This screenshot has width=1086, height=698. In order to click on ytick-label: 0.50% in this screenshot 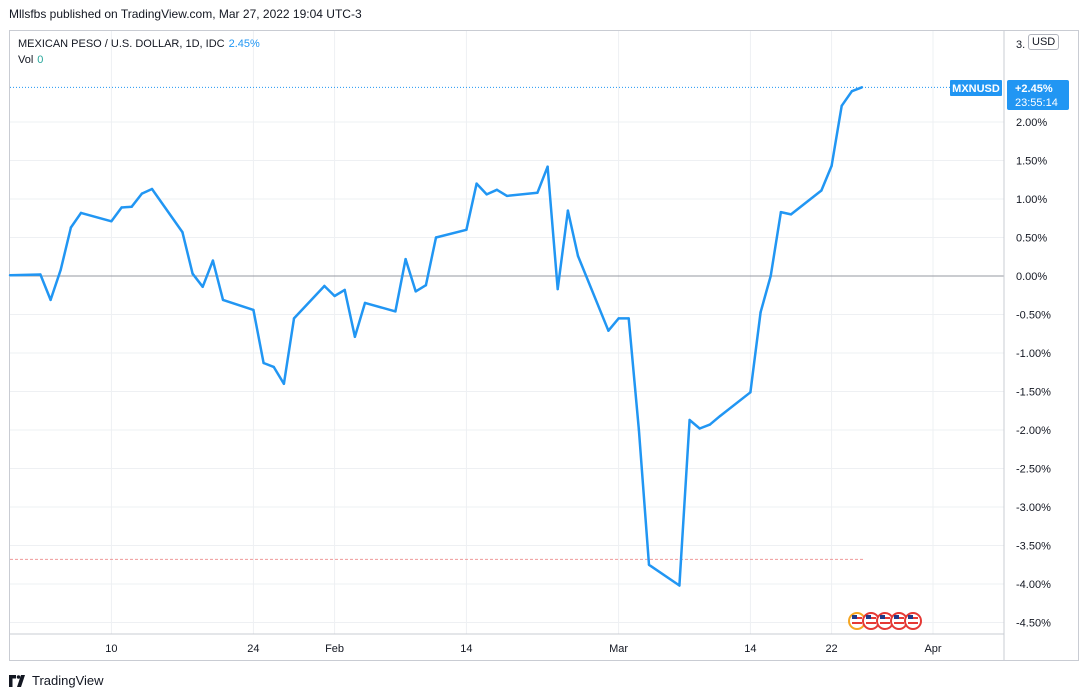, I will do `click(1031, 239)`.